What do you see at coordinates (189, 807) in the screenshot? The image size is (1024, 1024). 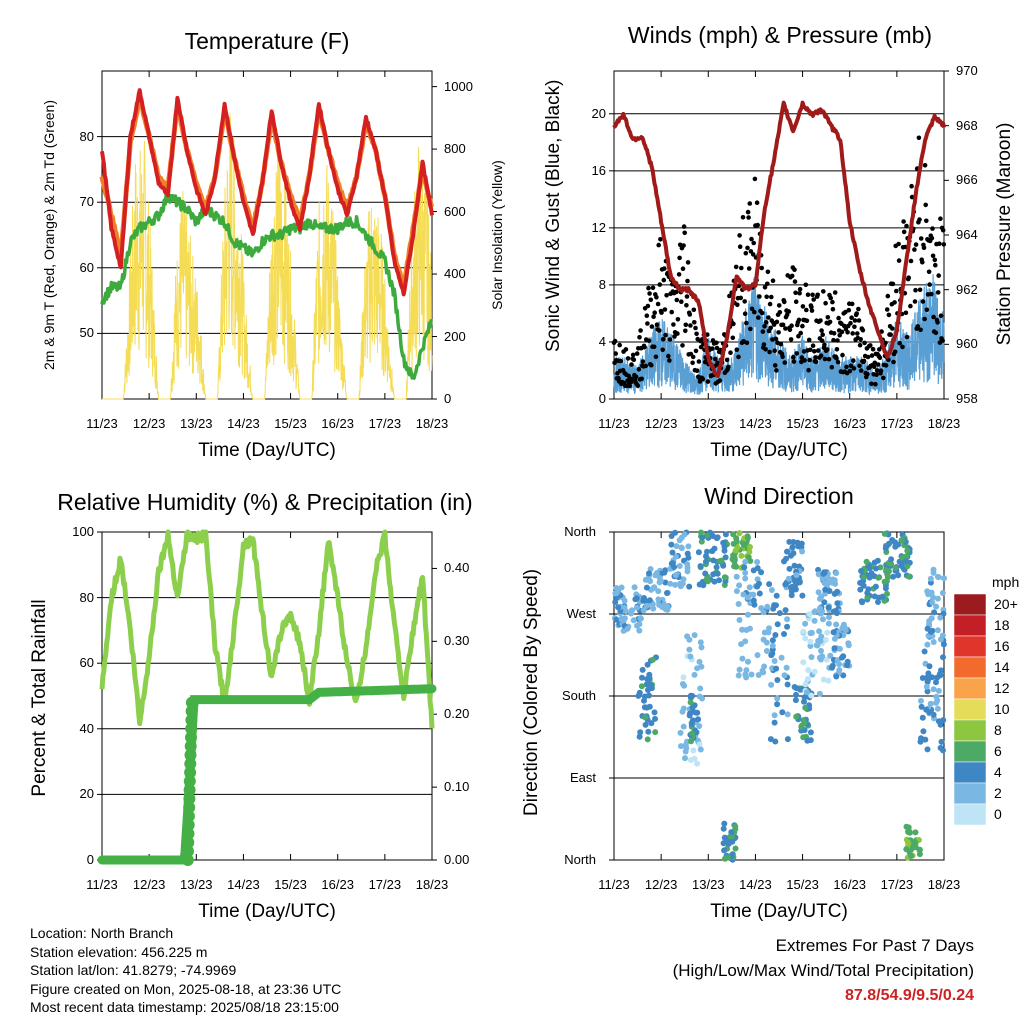 I see `rainfall-point` at bounding box center [189, 807].